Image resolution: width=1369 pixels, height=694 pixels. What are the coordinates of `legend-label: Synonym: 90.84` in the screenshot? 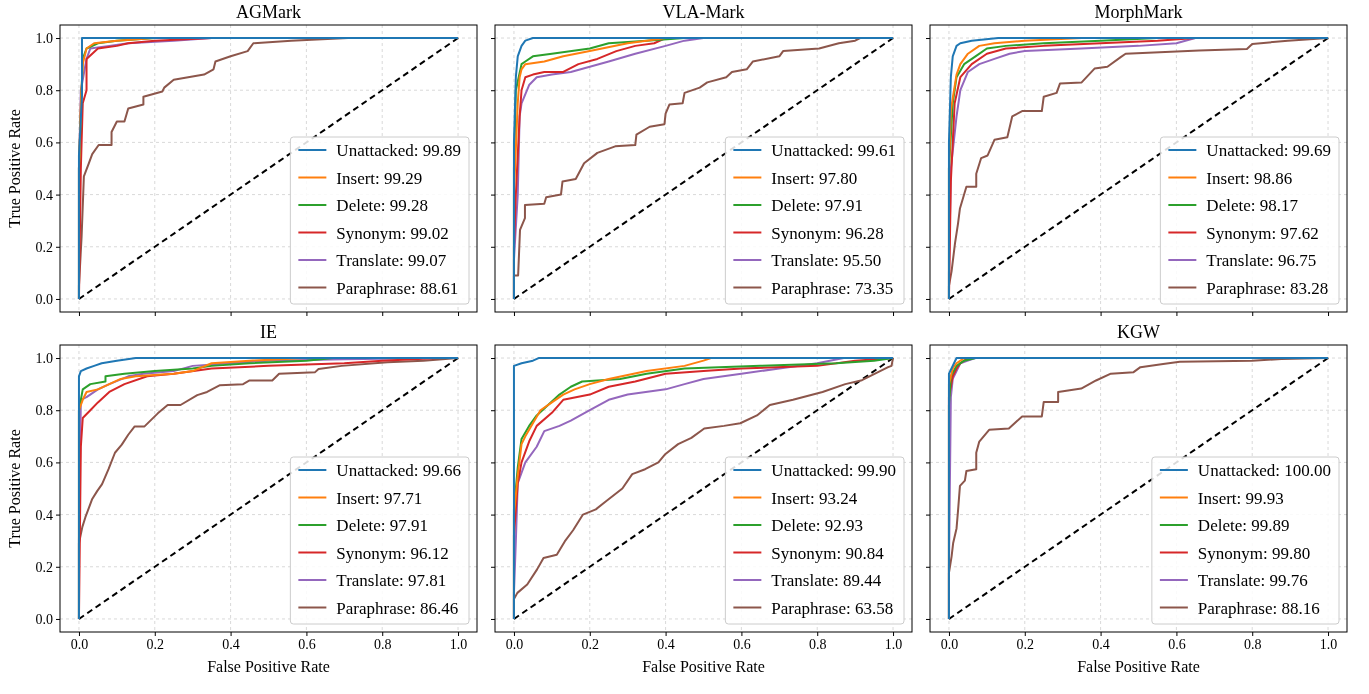 It's located at (828, 553).